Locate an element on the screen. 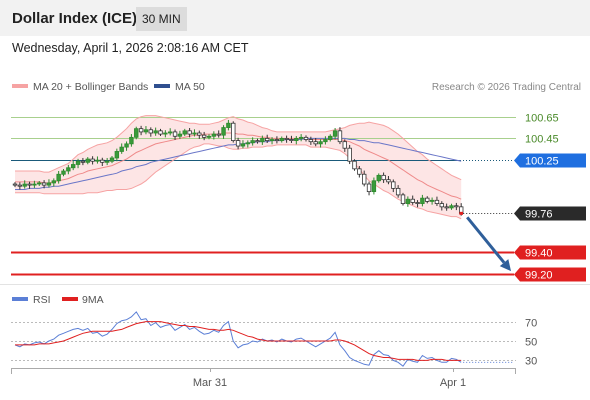  timeframe-button: 30 MIN is located at coordinates (161, 19).